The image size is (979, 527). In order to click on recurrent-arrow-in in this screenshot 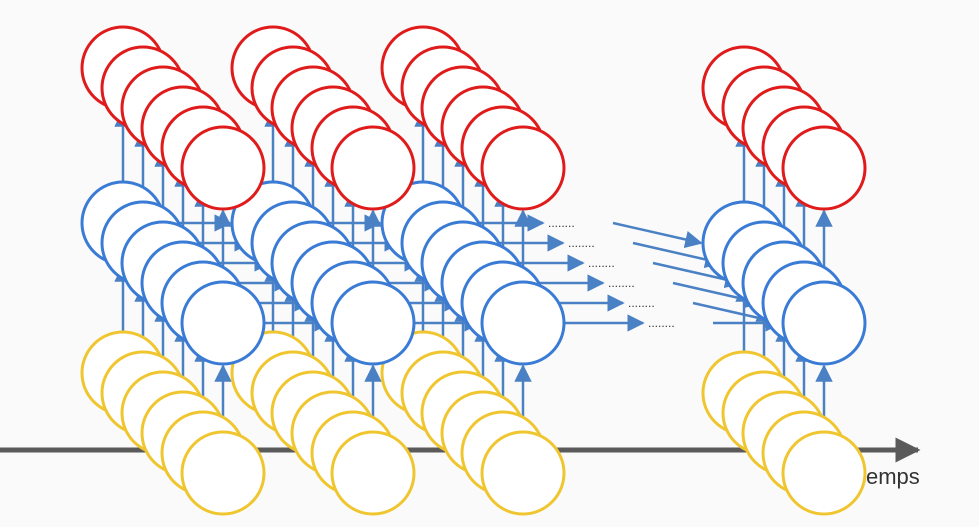, I will do `click(657, 235)`.